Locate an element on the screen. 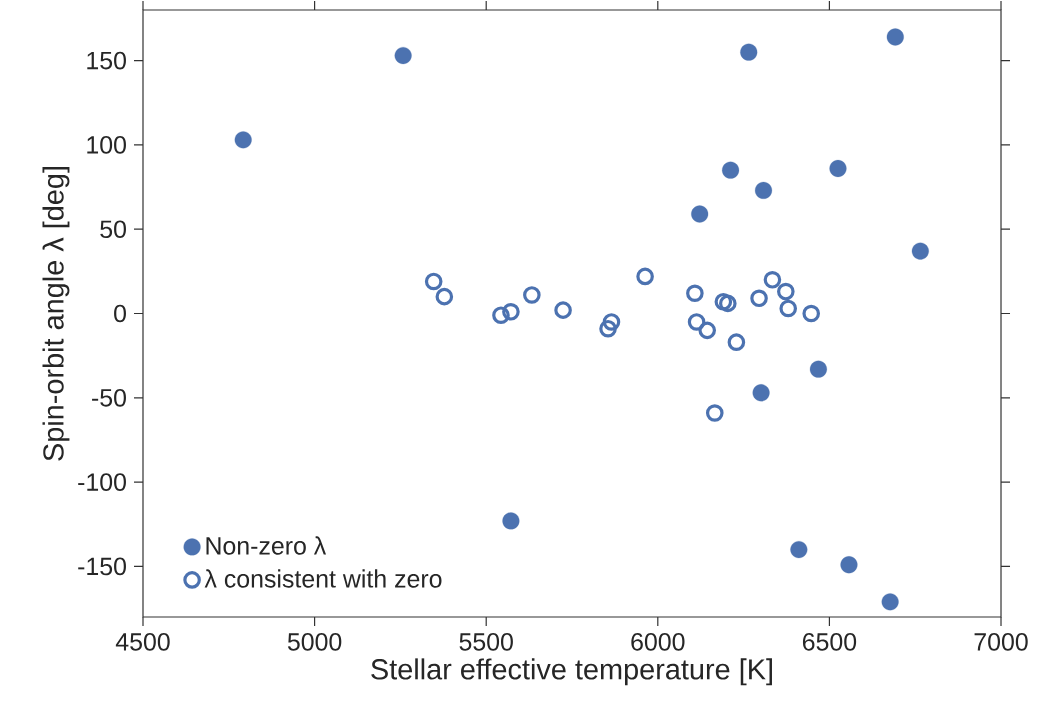  legend-label: λ consistent with zero is located at coordinates (323, 578).